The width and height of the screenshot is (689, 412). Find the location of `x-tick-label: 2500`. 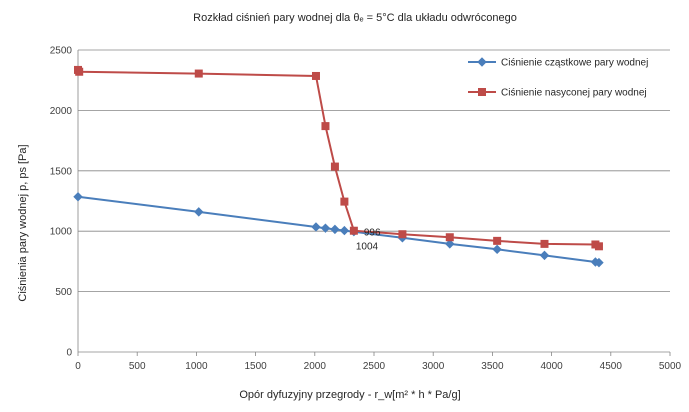

x-tick-label: 2500 is located at coordinates (374, 366).